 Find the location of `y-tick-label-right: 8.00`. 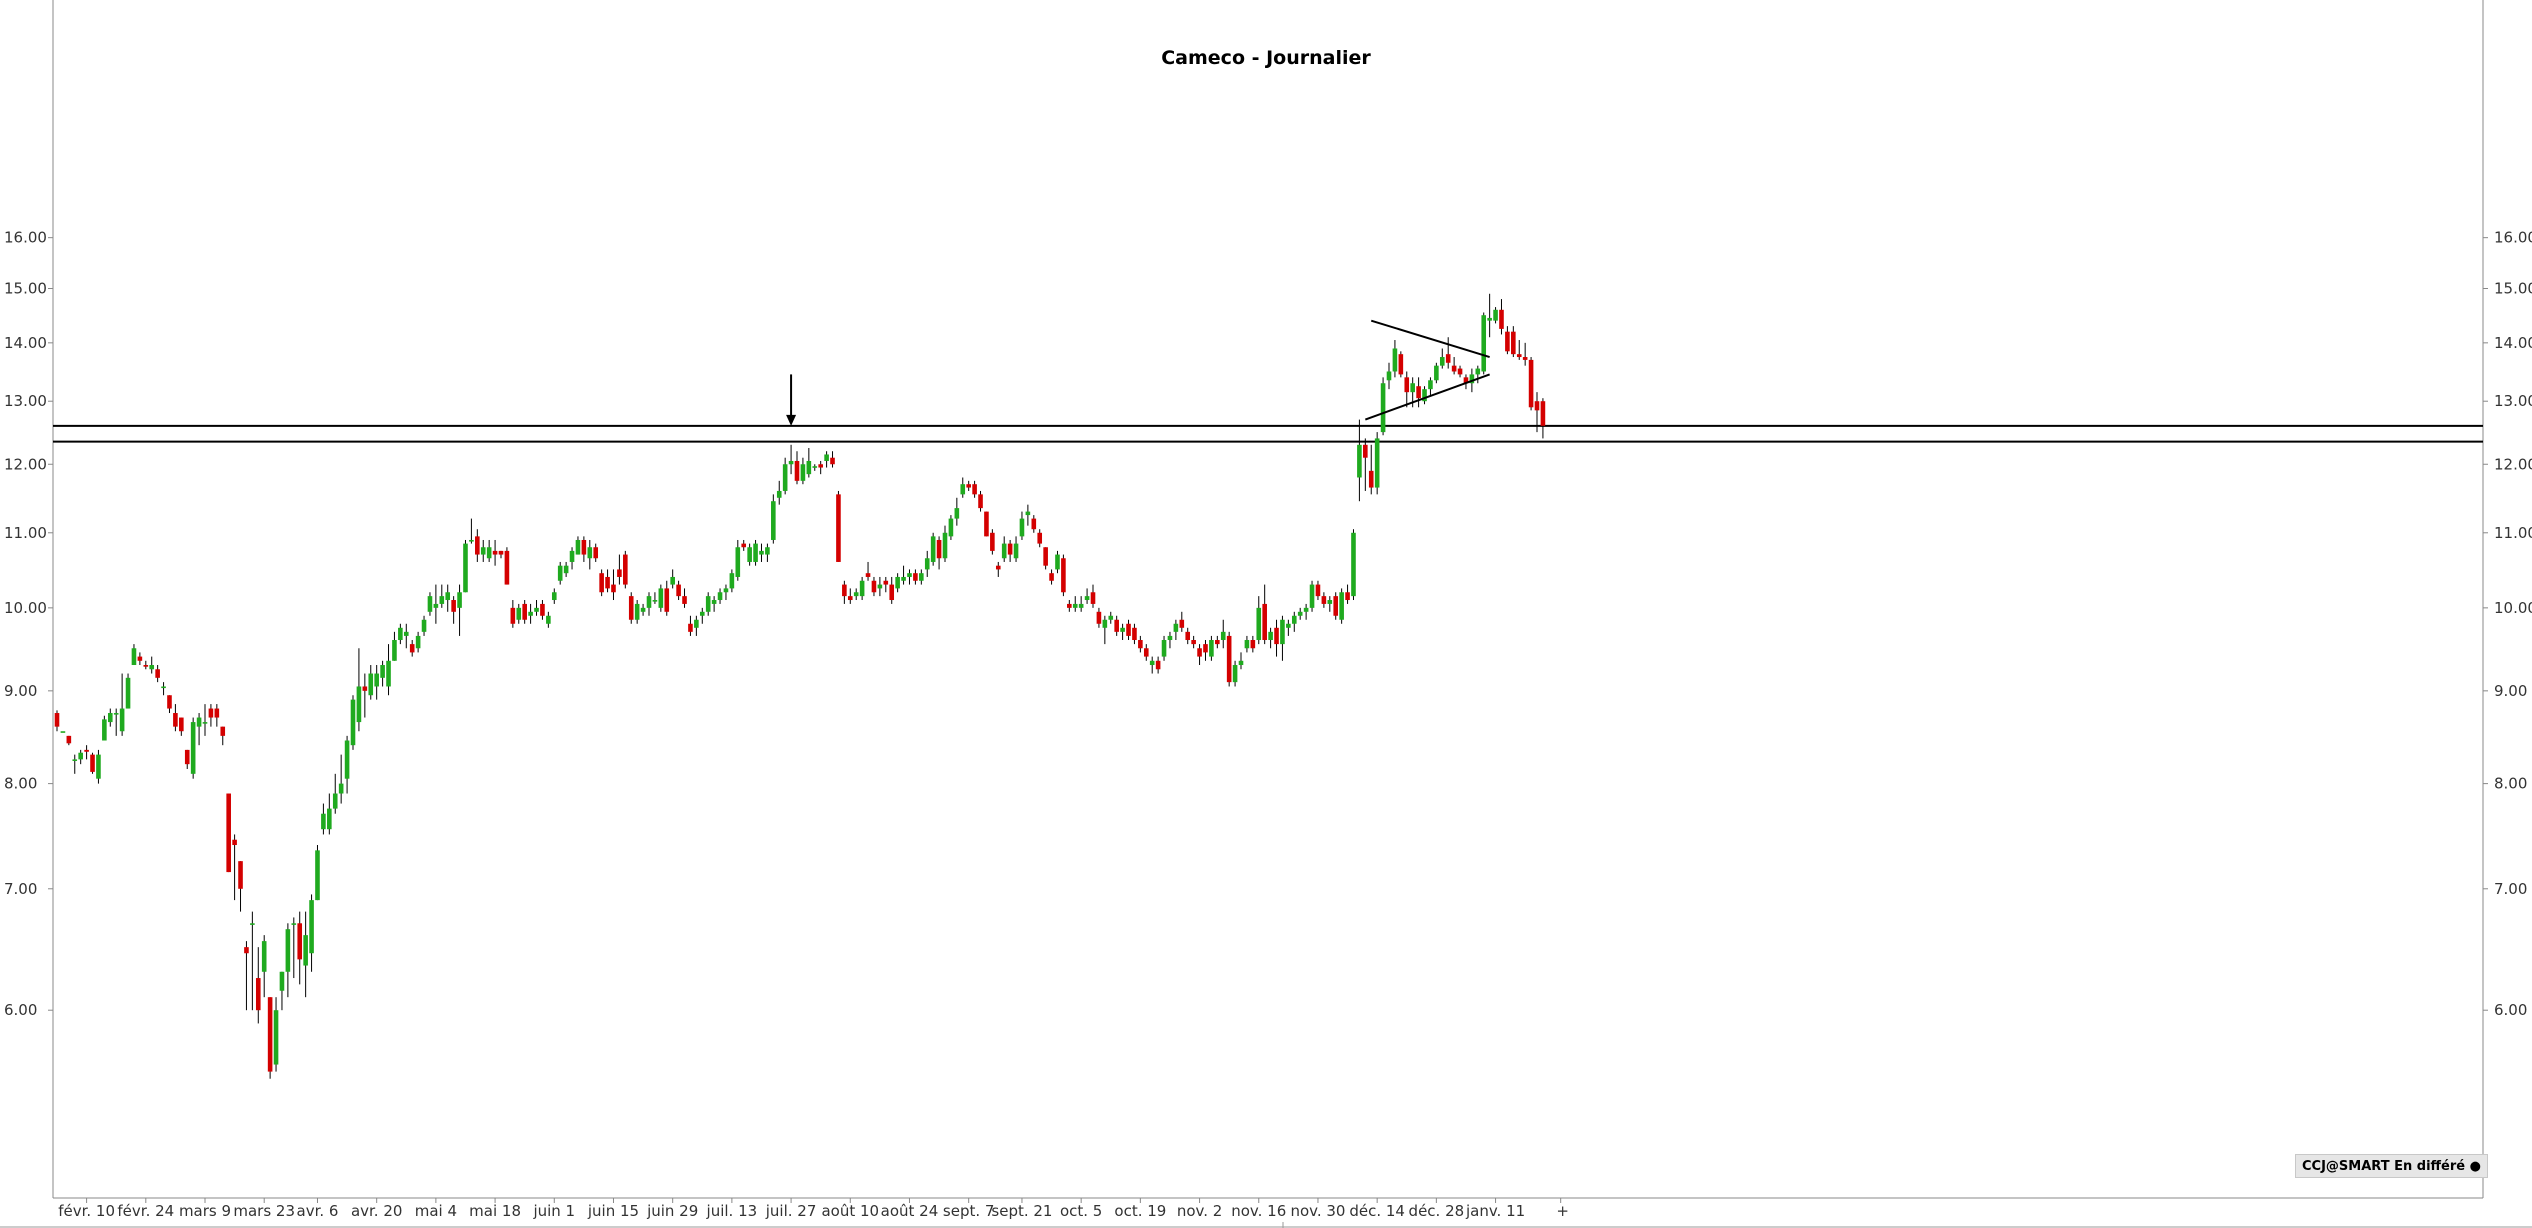

y-tick-label-right: 8.00 is located at coordinates (2510, 784).